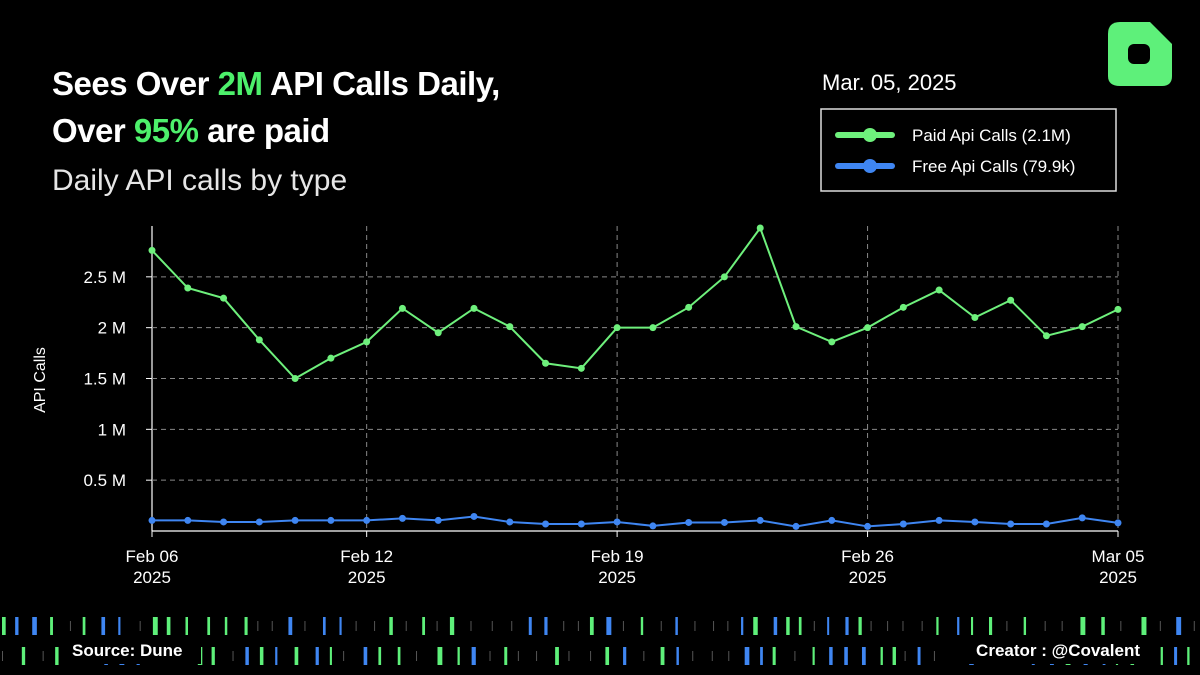  Describe the element at coordinates (617, 556) in the screenshot. I see `x-tick-label: Feb 19` at that location.